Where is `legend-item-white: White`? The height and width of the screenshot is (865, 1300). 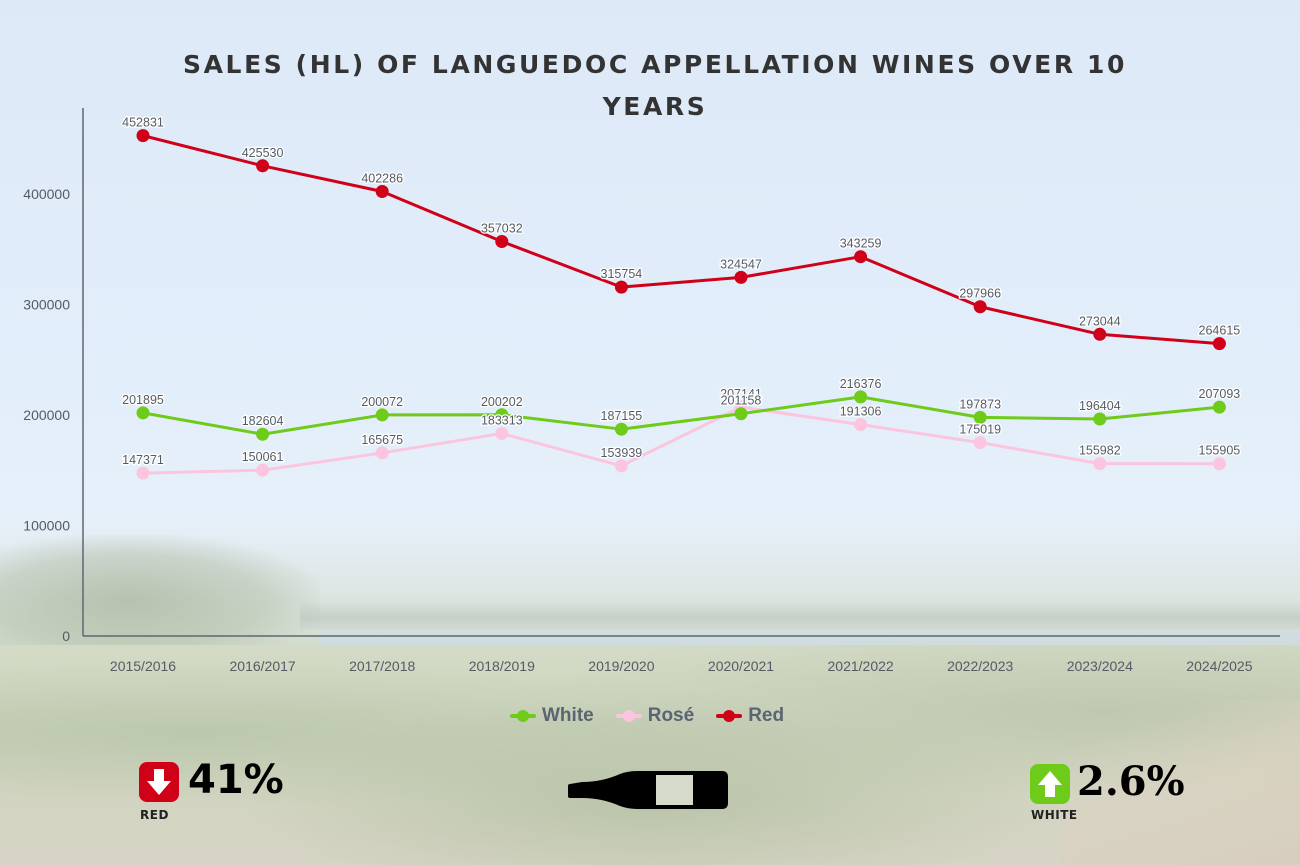
legend-item-white: White is located at coordinates (552, 716).